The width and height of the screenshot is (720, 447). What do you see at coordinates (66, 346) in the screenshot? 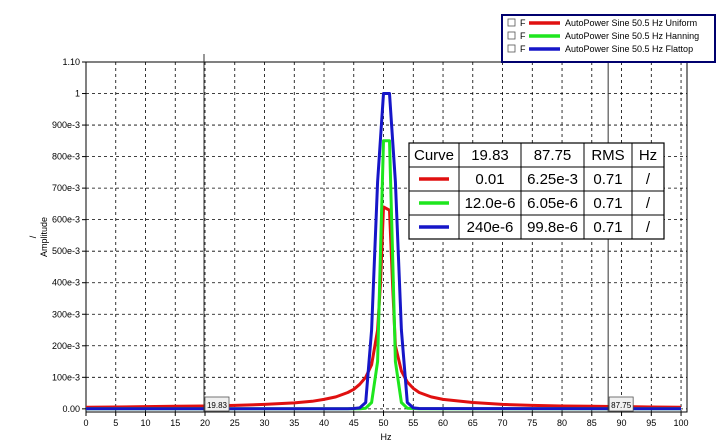
I see `y-tick-label: 200e-3` at bounding box center [66, 346].